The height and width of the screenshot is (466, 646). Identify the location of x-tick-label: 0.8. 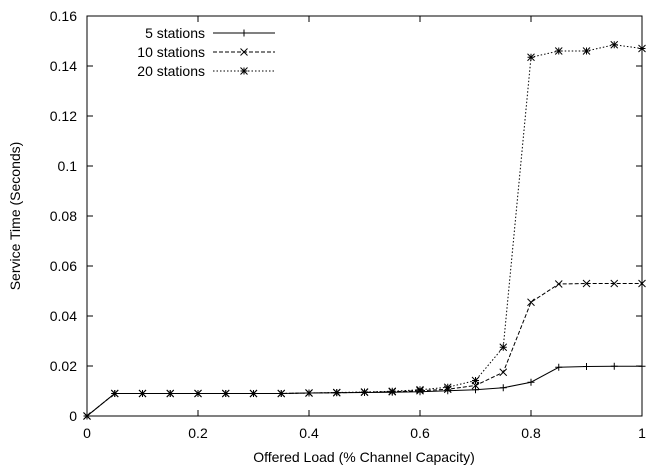
(531, 433).